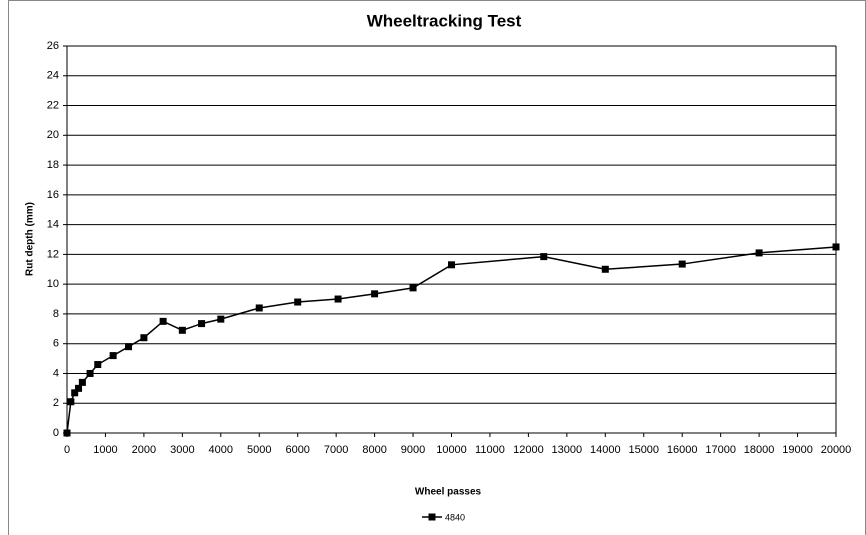  What do you see at coordinates (30, 239) in the screenshot?
I see `y-axis-title: Rut depth (mm)` at bounding box center [30, 239].